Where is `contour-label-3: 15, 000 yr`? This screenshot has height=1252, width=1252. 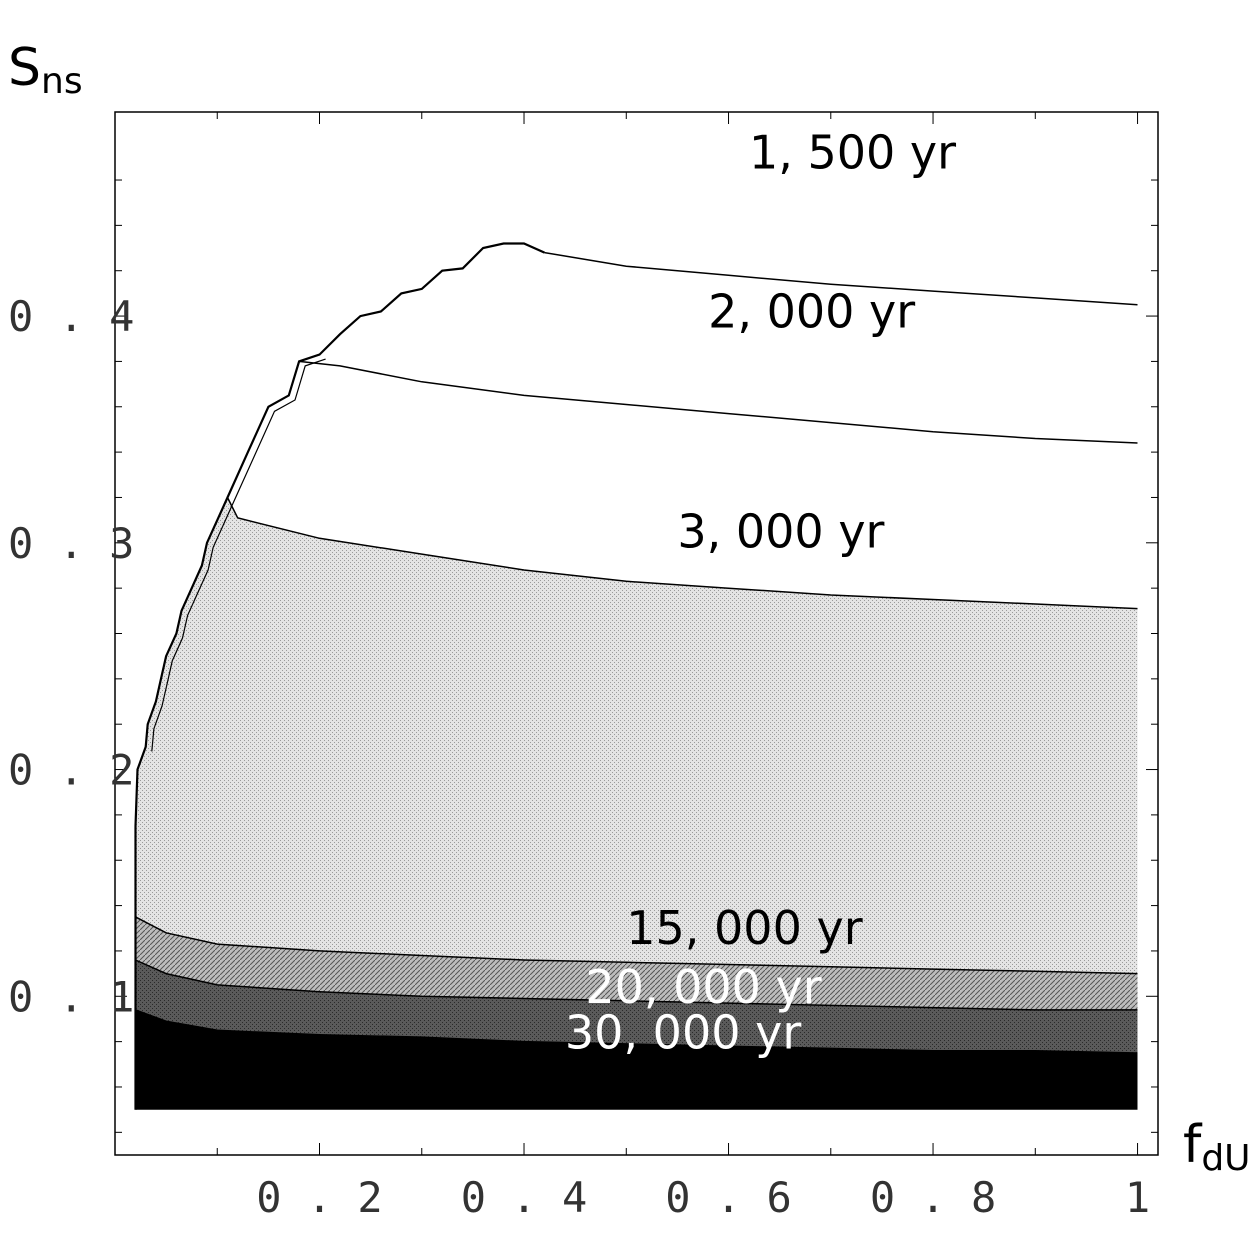 contour-label-3: 15, 000 yr is located at coordinates (744, 928).